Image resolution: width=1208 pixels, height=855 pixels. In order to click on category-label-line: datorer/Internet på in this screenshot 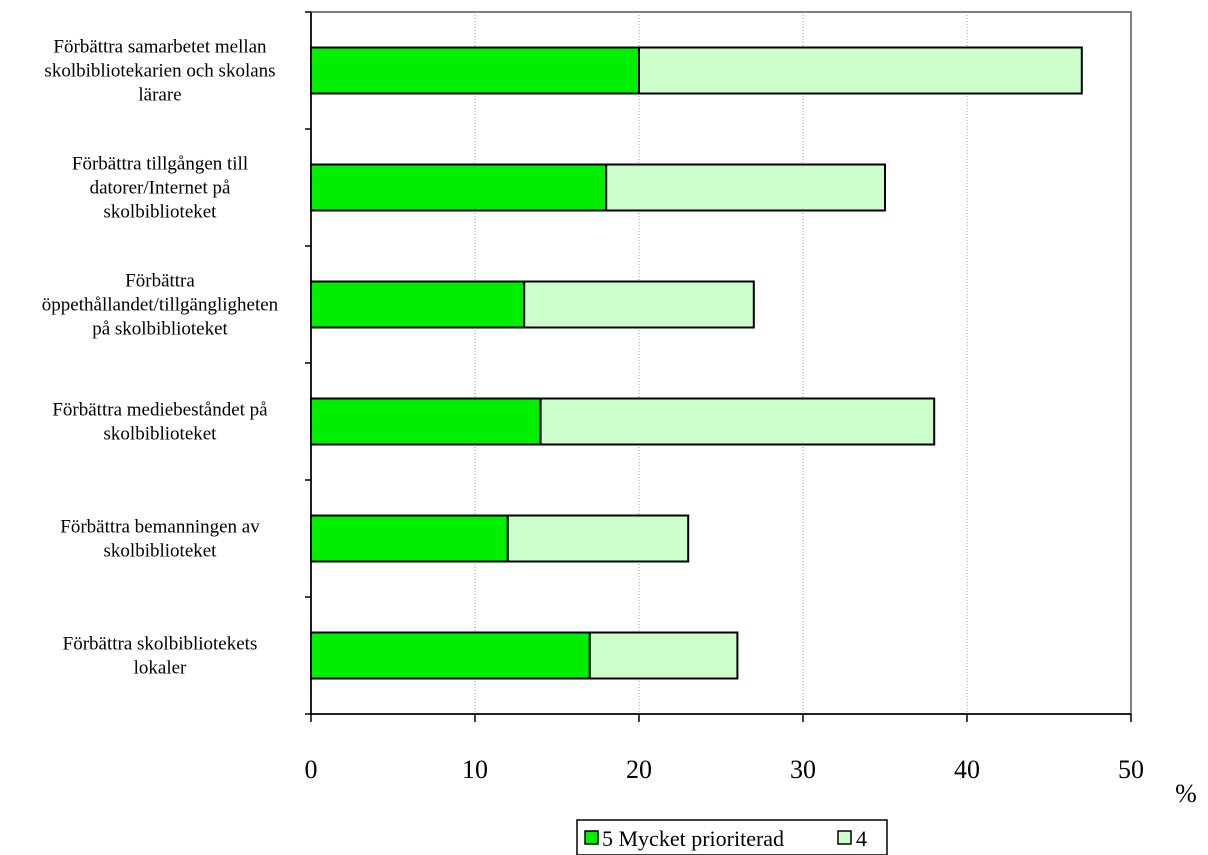, I will do `click(160, 188)`.